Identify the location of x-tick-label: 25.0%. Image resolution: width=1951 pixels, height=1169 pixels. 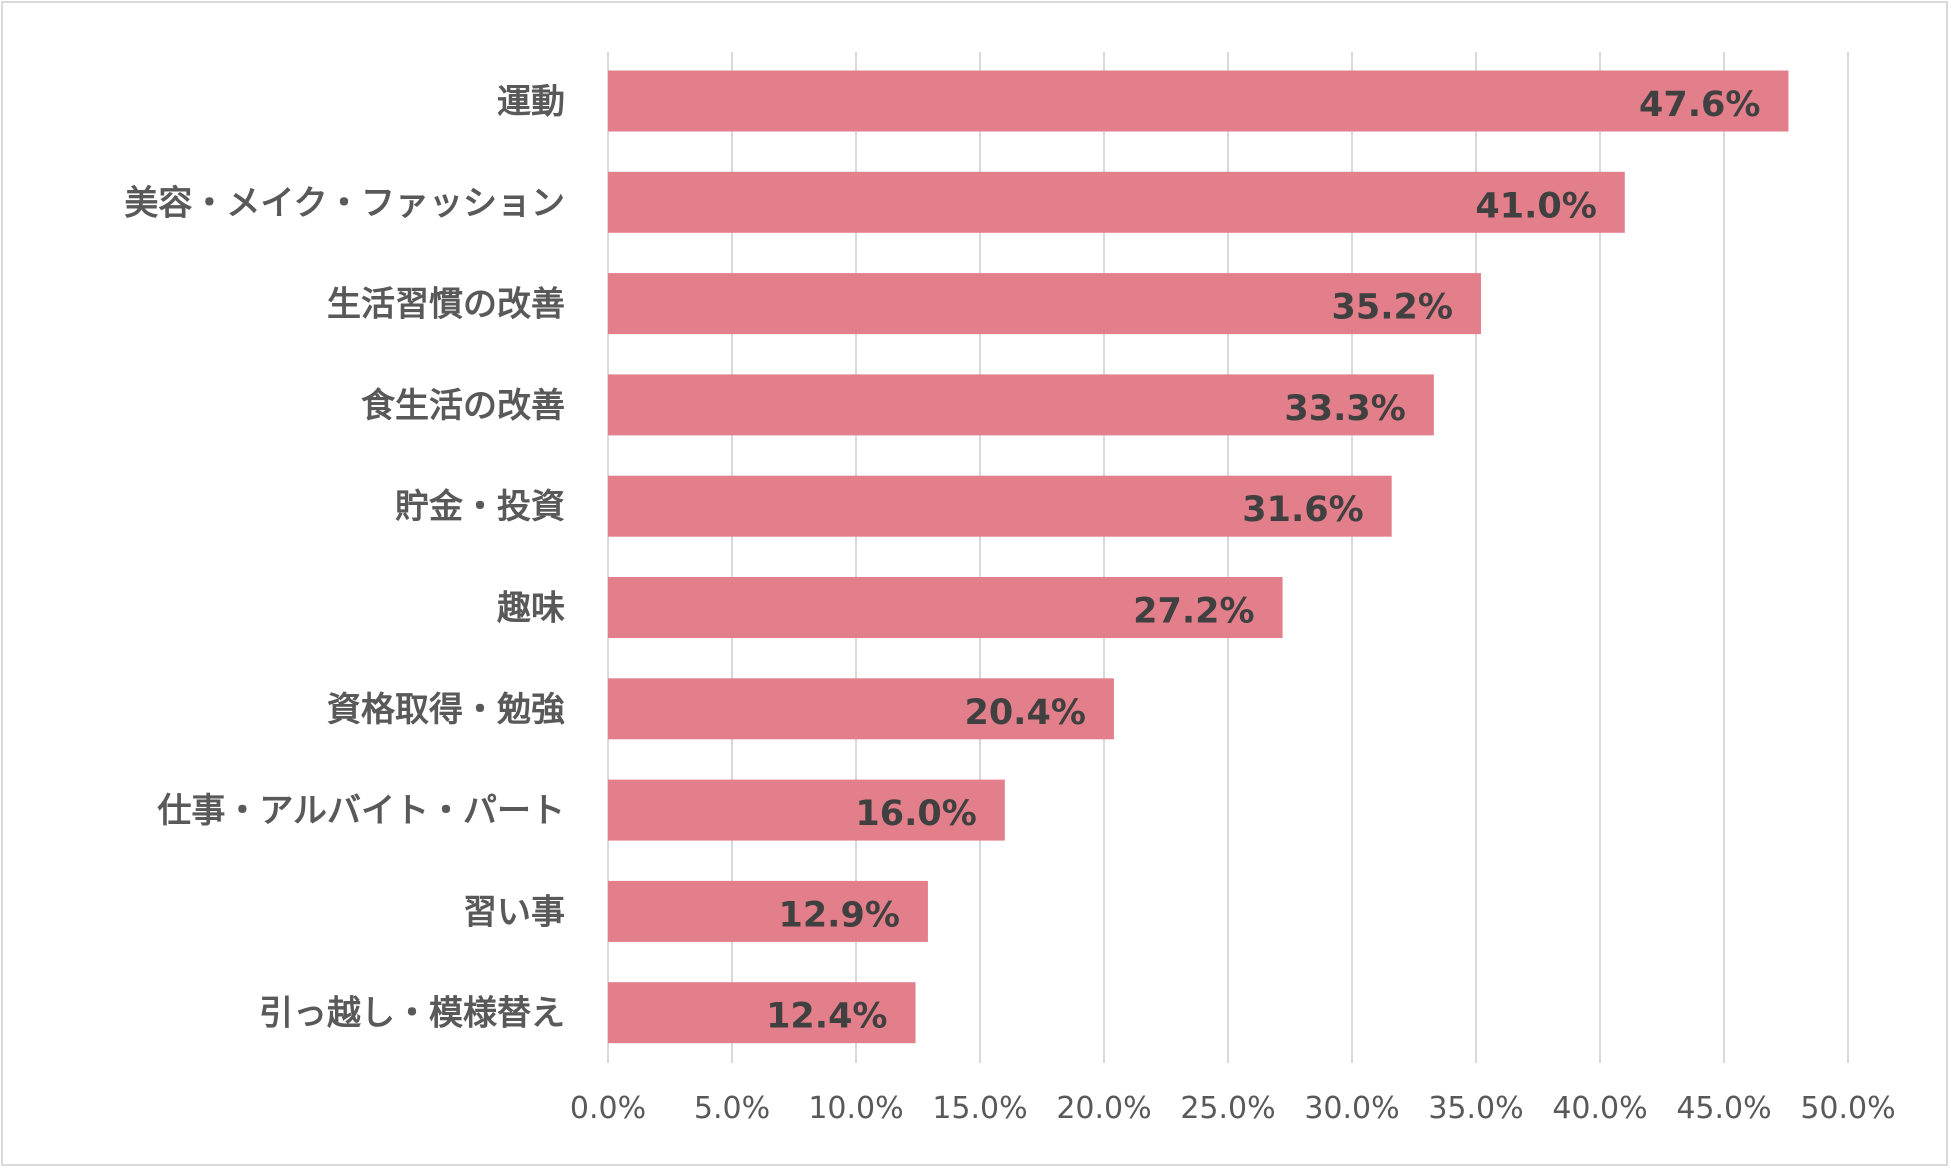
(1227, 1108).